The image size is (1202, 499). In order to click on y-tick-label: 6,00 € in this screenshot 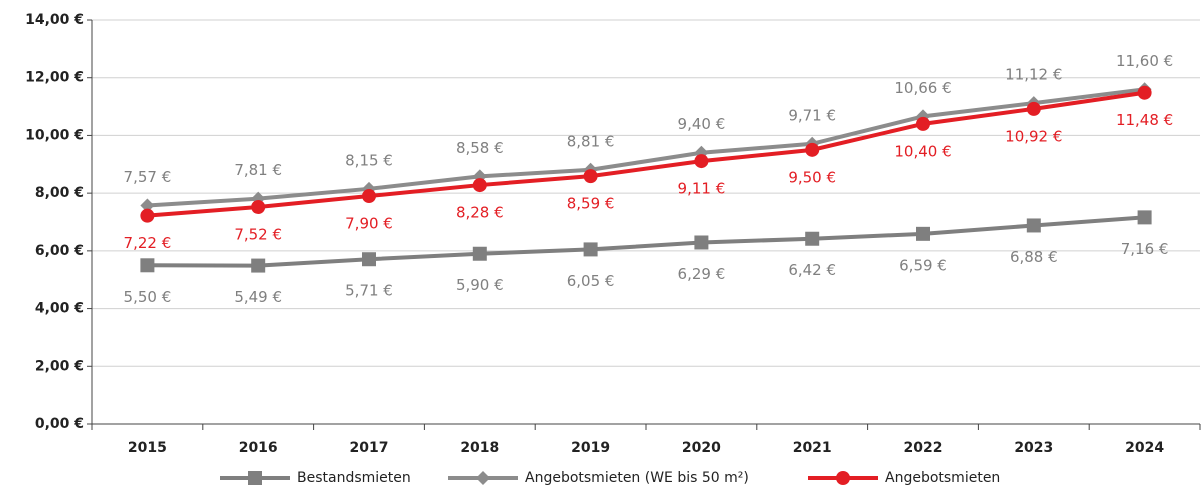, I will do `click(59, 251)`.